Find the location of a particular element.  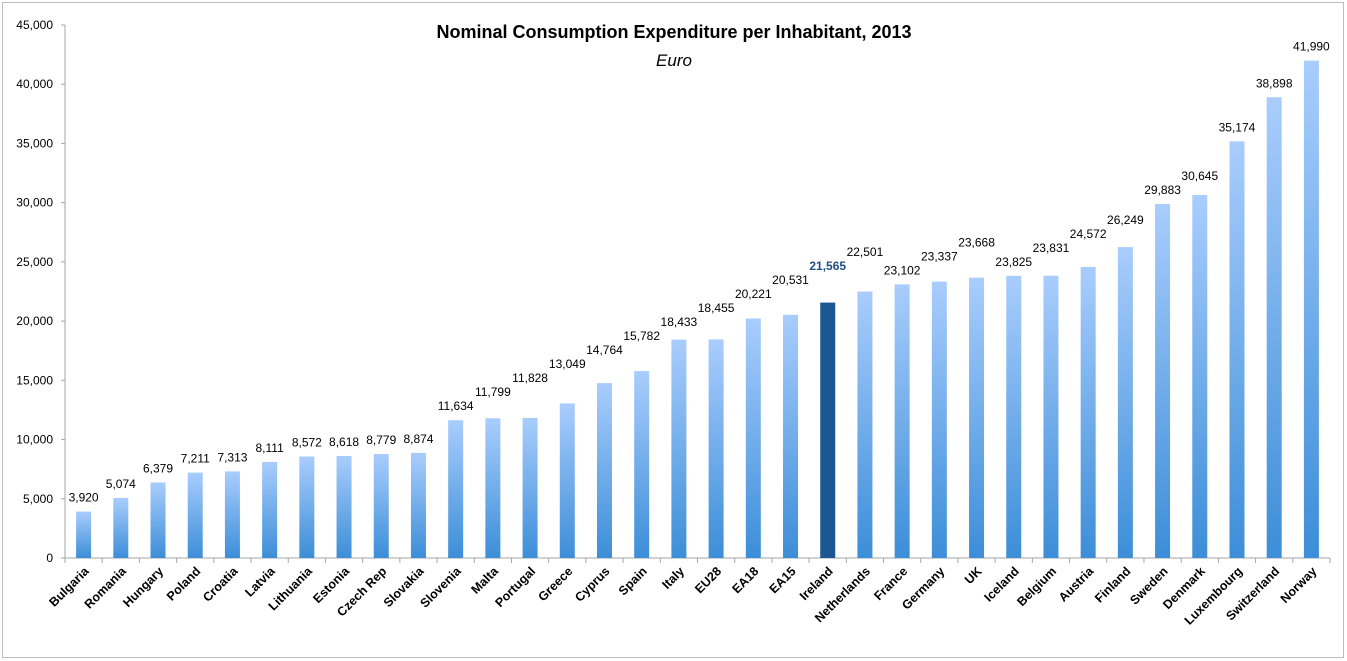

data-label: 23,831 is located at coordinates (1051, 248).